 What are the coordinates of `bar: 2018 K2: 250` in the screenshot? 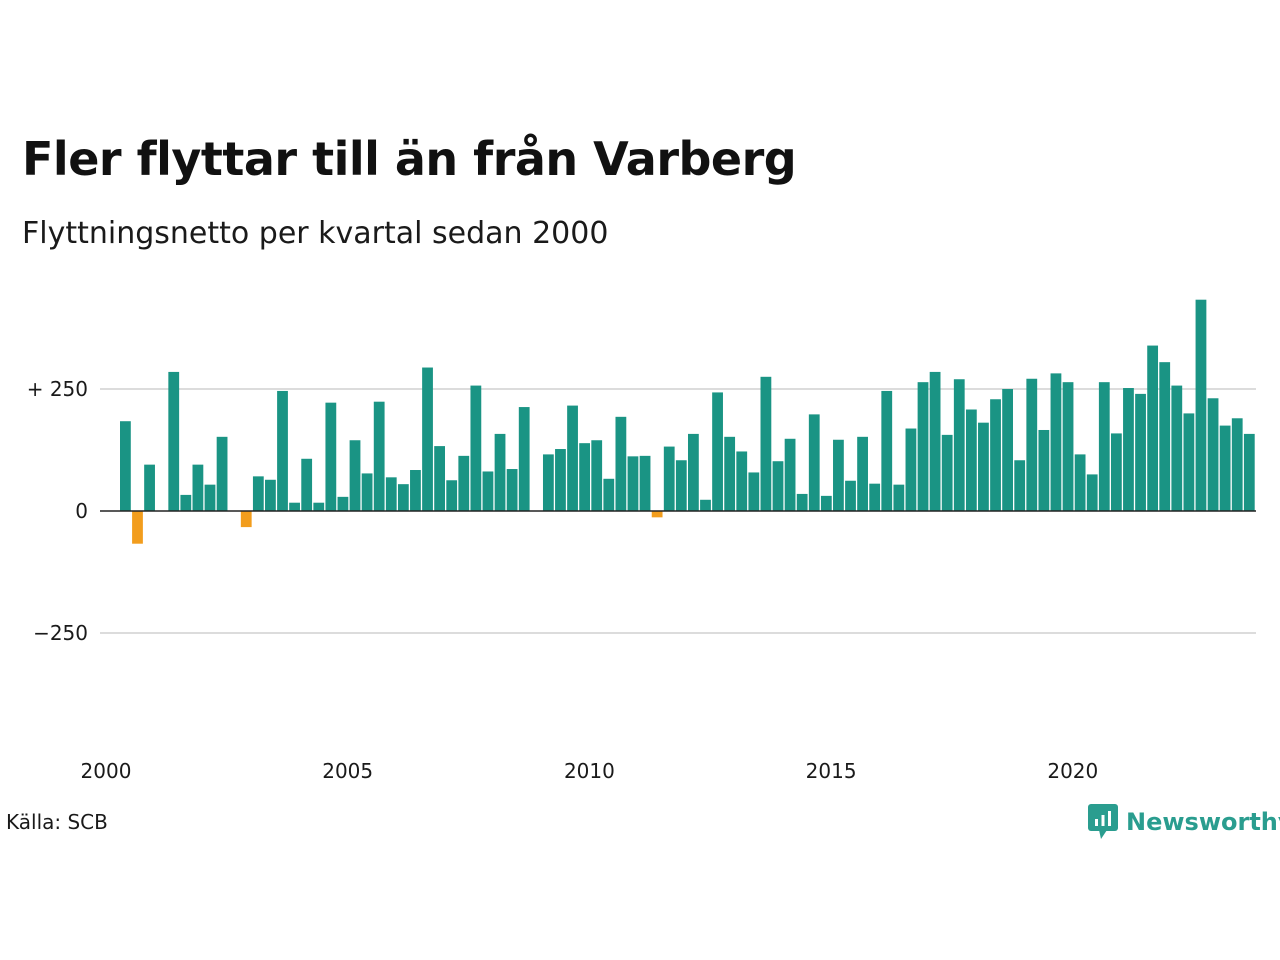 It's located at (1007, 450).